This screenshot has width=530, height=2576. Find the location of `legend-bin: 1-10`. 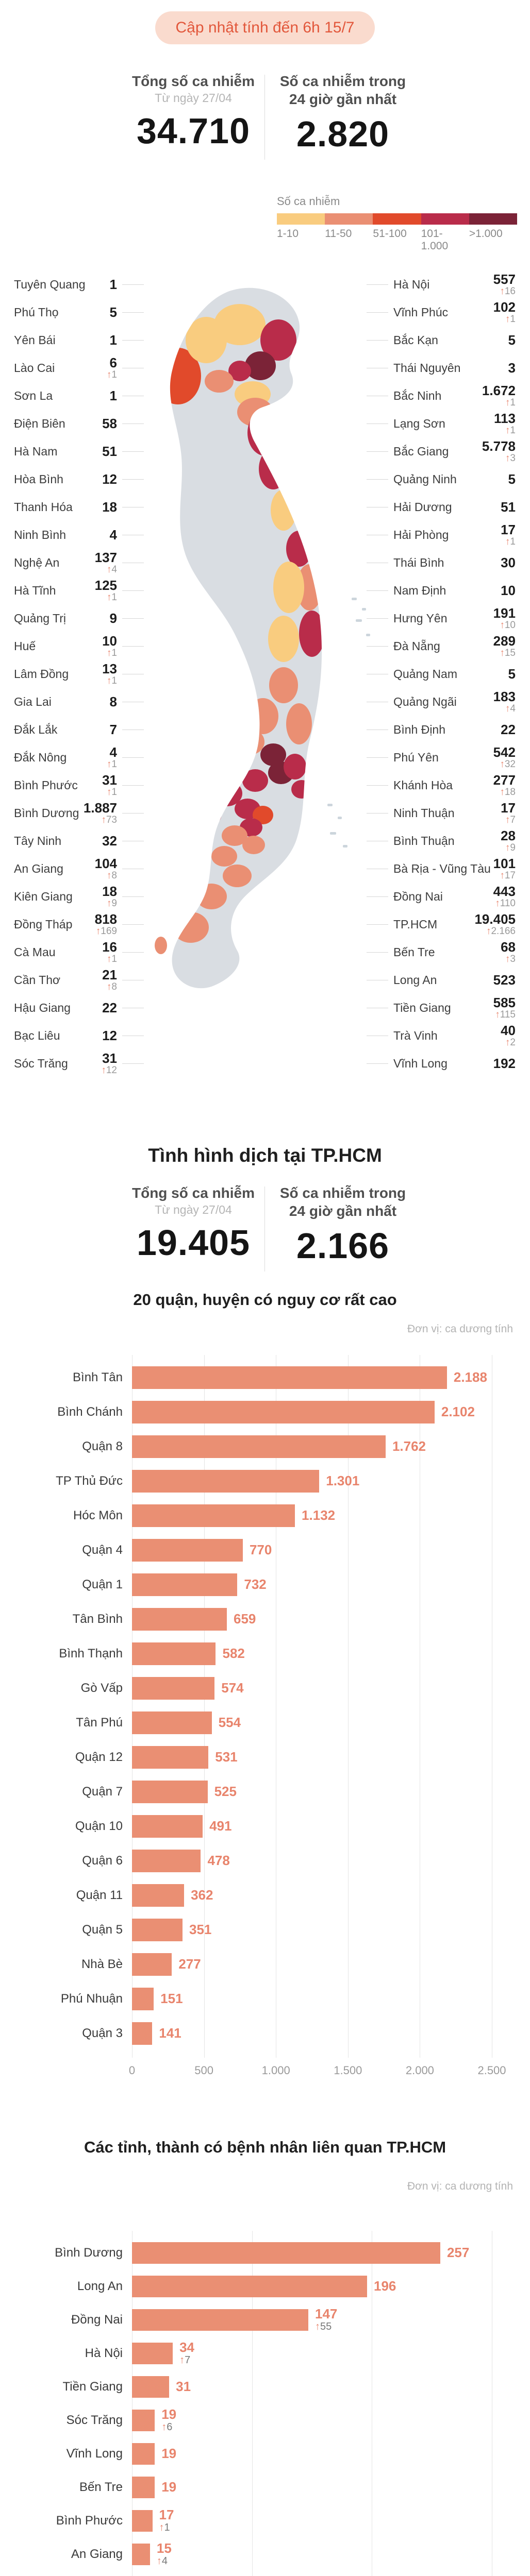

legend-bin: 1-10 is located at coordinates (301, 232).